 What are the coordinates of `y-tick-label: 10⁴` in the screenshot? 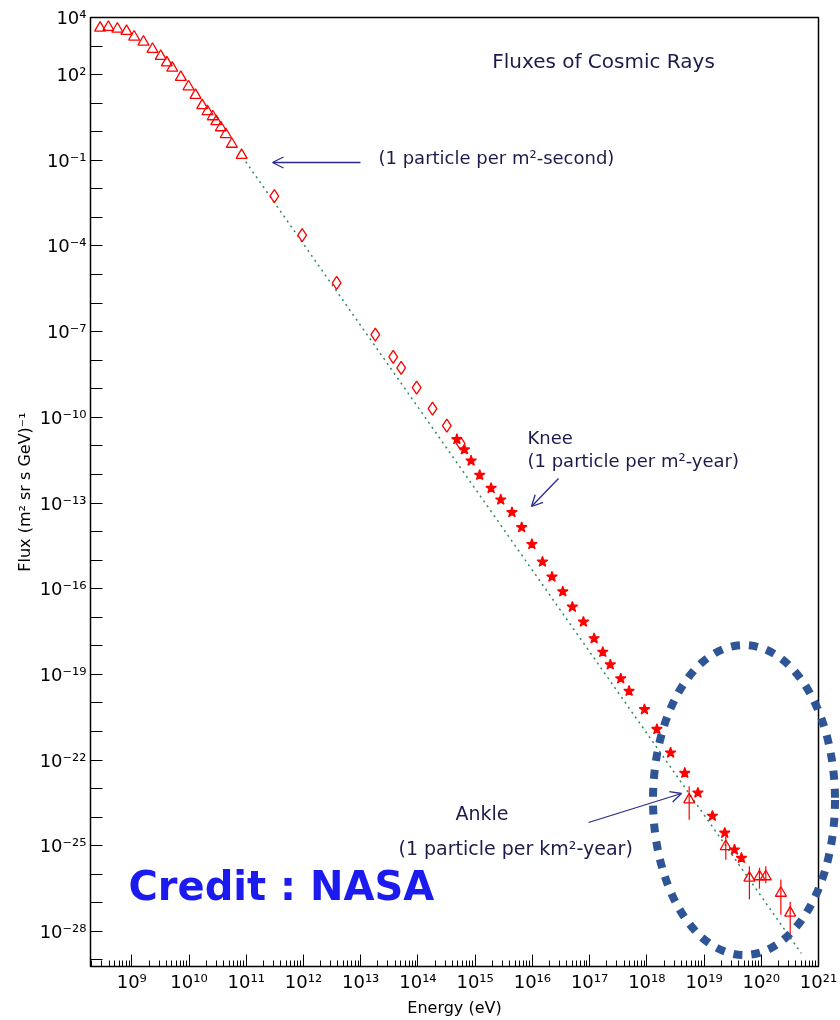 It's located at (71, 17).